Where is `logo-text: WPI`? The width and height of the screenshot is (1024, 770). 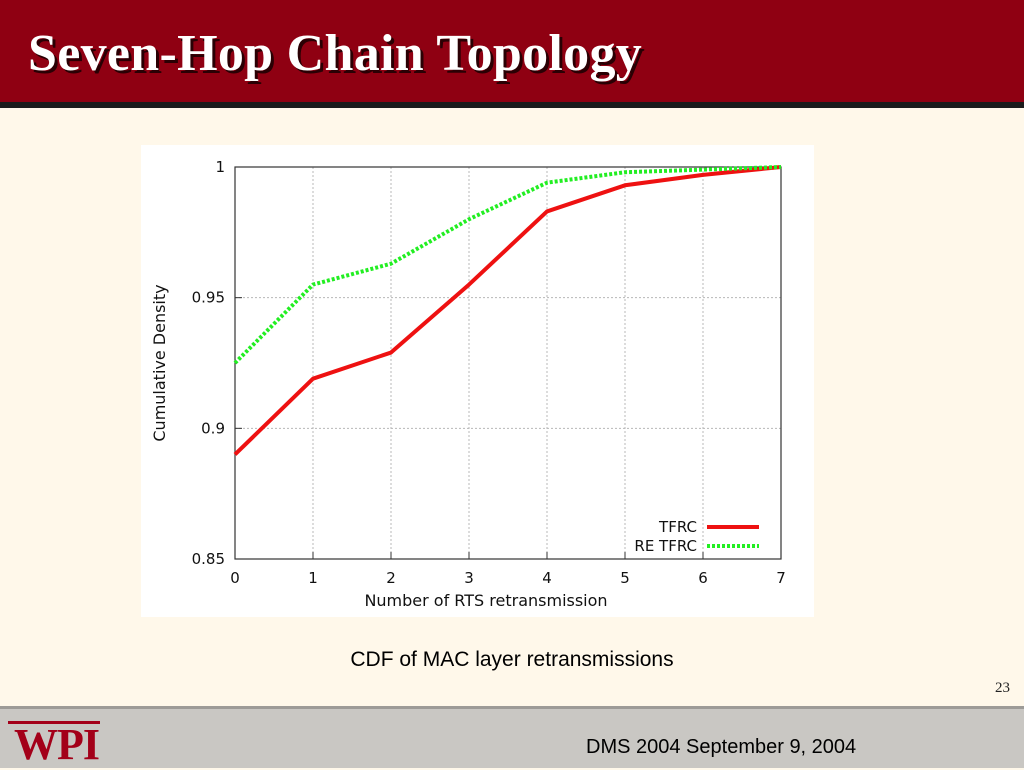
logo-text: WPI is located at coordinates (56, 744).